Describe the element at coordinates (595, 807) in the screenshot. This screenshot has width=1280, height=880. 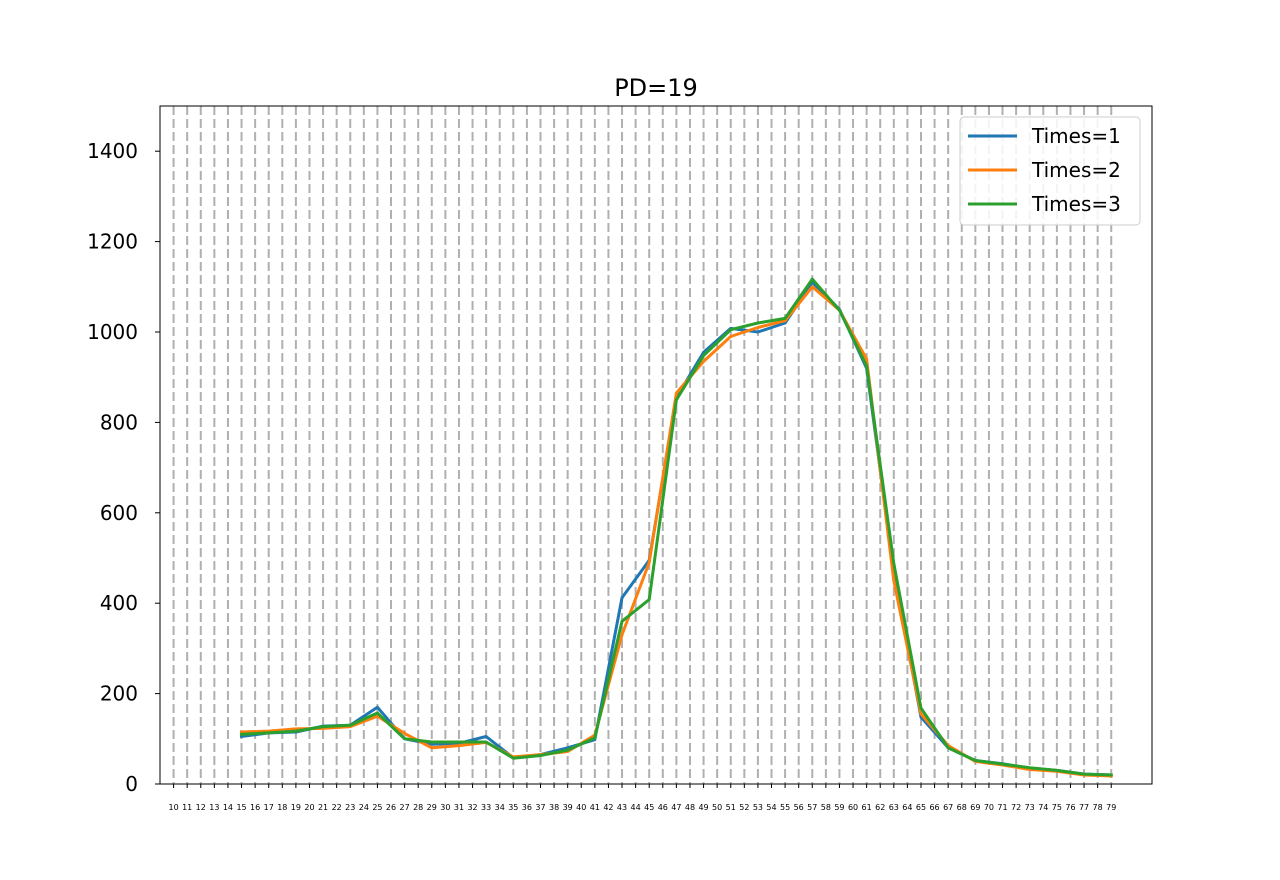
I see `x-tick-label: 41` at that location.